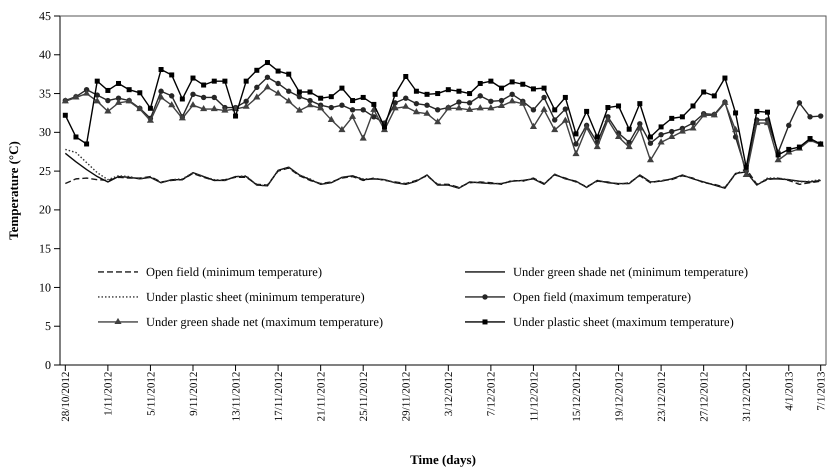  I want to click on x-axis-title: Time (days), so click(443, 459).